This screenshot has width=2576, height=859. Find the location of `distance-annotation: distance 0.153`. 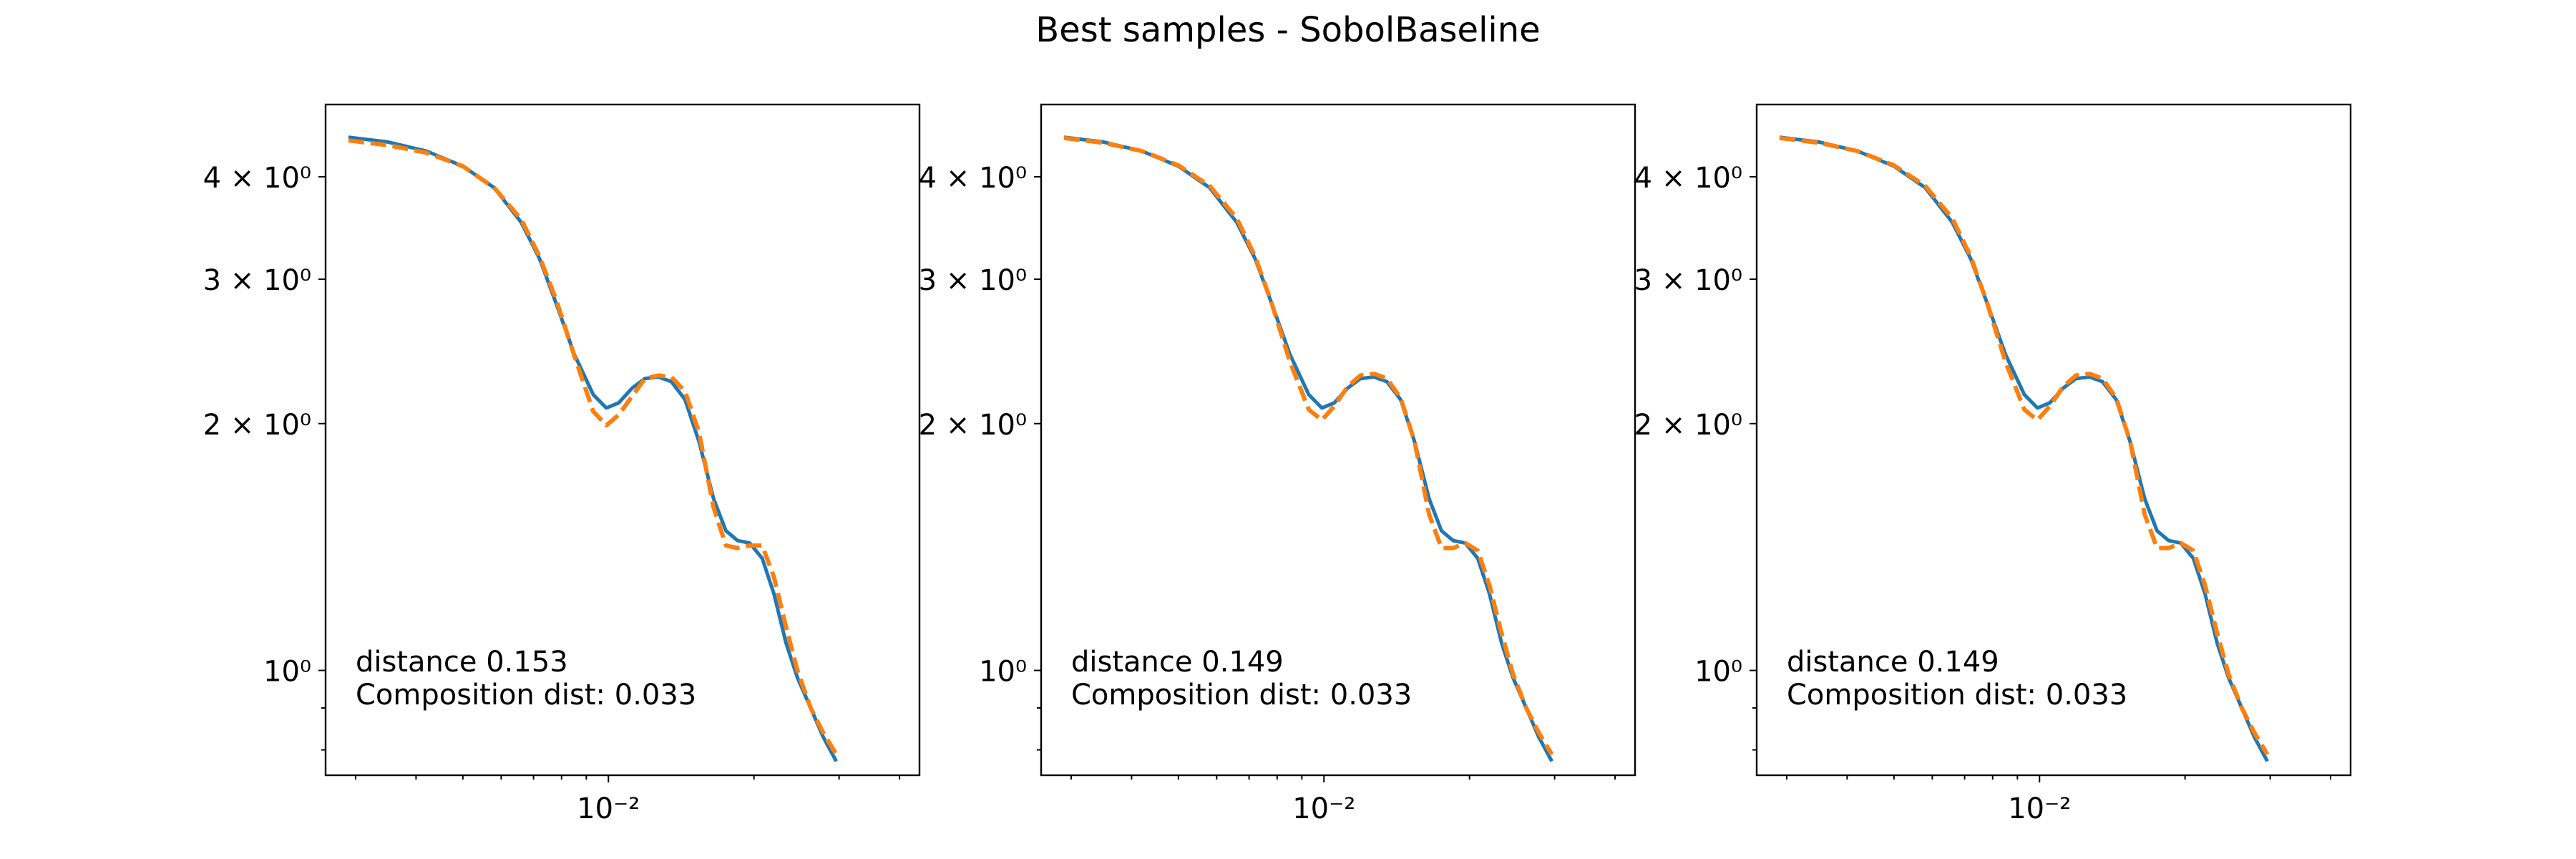

distance-annotation: distance 0.153 is located at coordinates (462, 662).